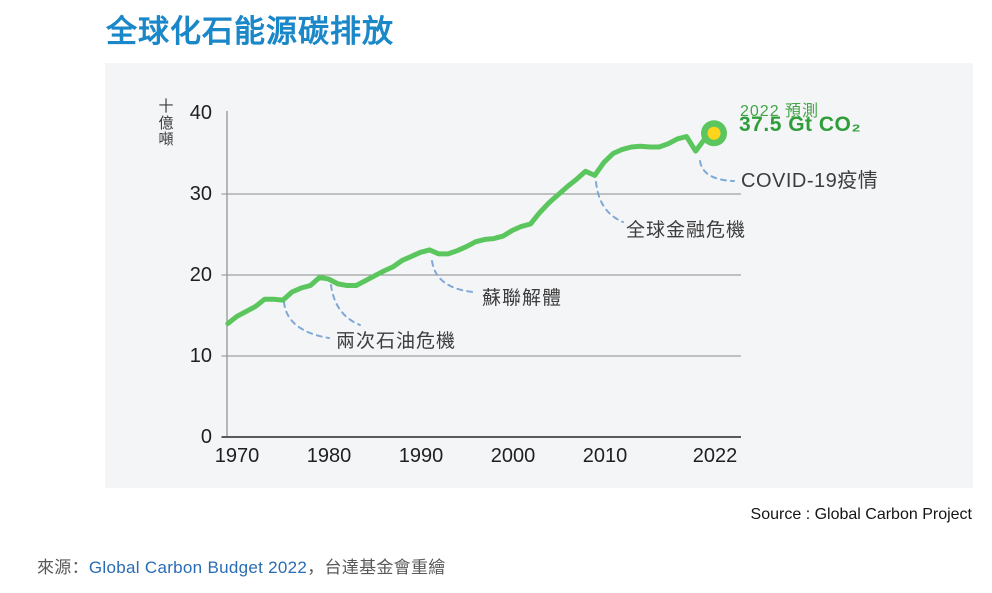  I want to click on ytick-label-40: 40, so click(200, 113).